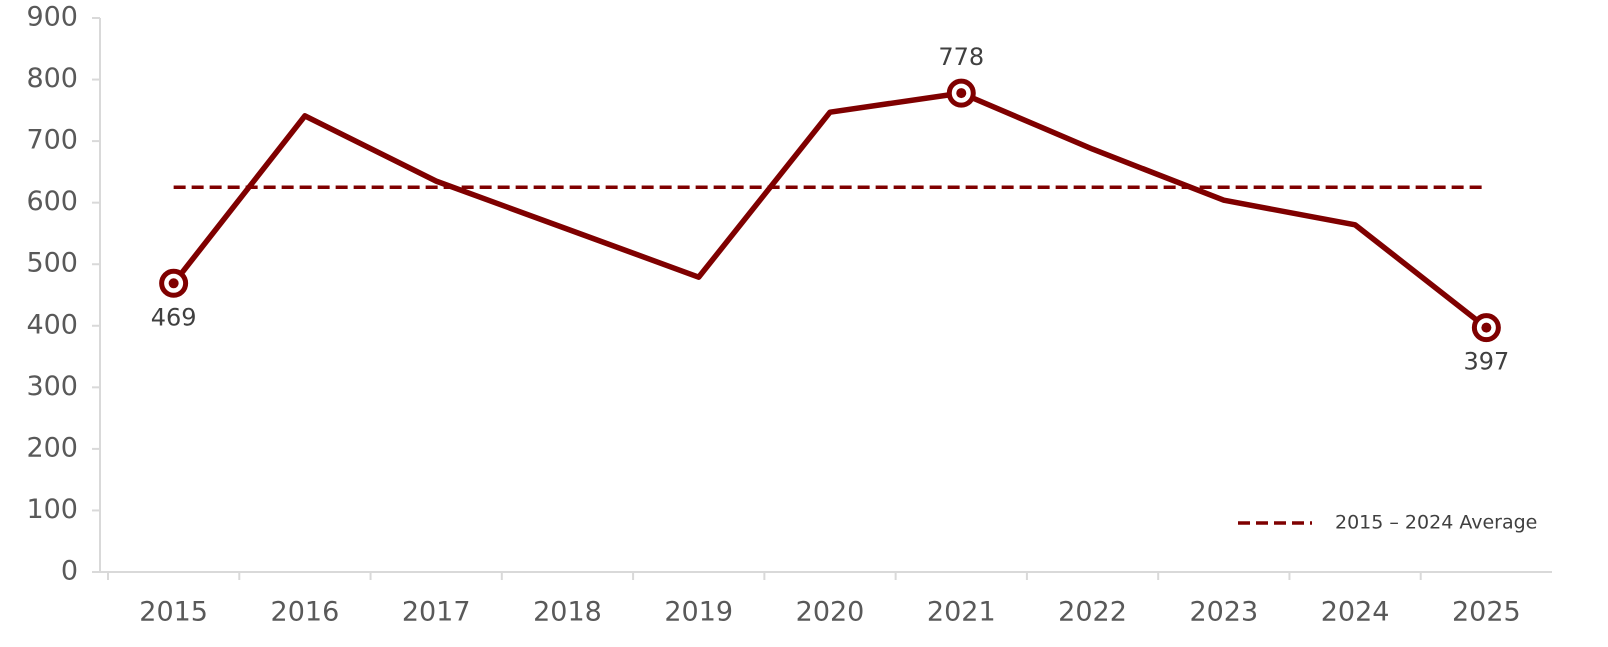  Describe the element at coordinates (1486, 612) in the screenshot. I see `x-tick-label: 2025` at that location.